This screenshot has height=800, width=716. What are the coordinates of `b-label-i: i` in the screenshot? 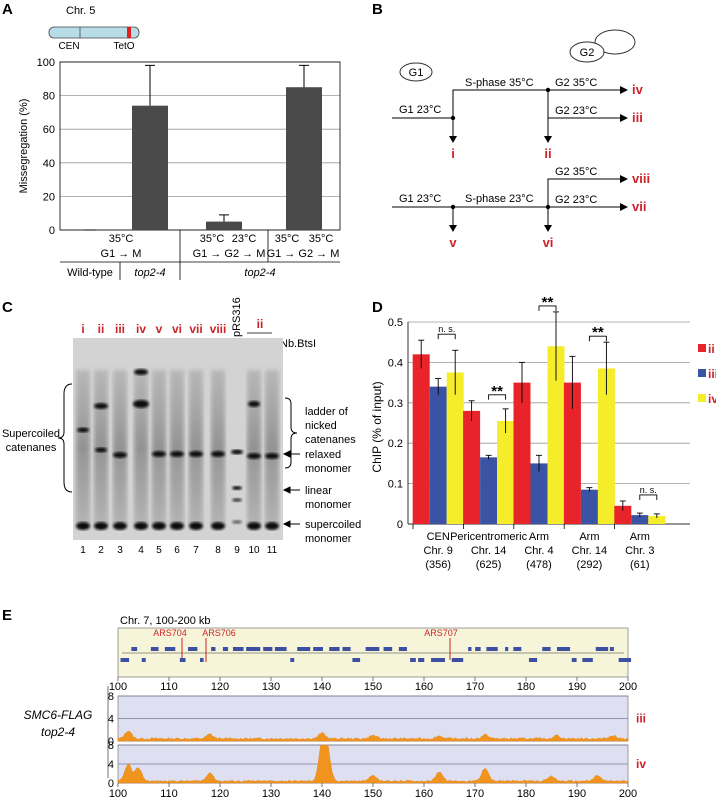 It's located at (453, 153).